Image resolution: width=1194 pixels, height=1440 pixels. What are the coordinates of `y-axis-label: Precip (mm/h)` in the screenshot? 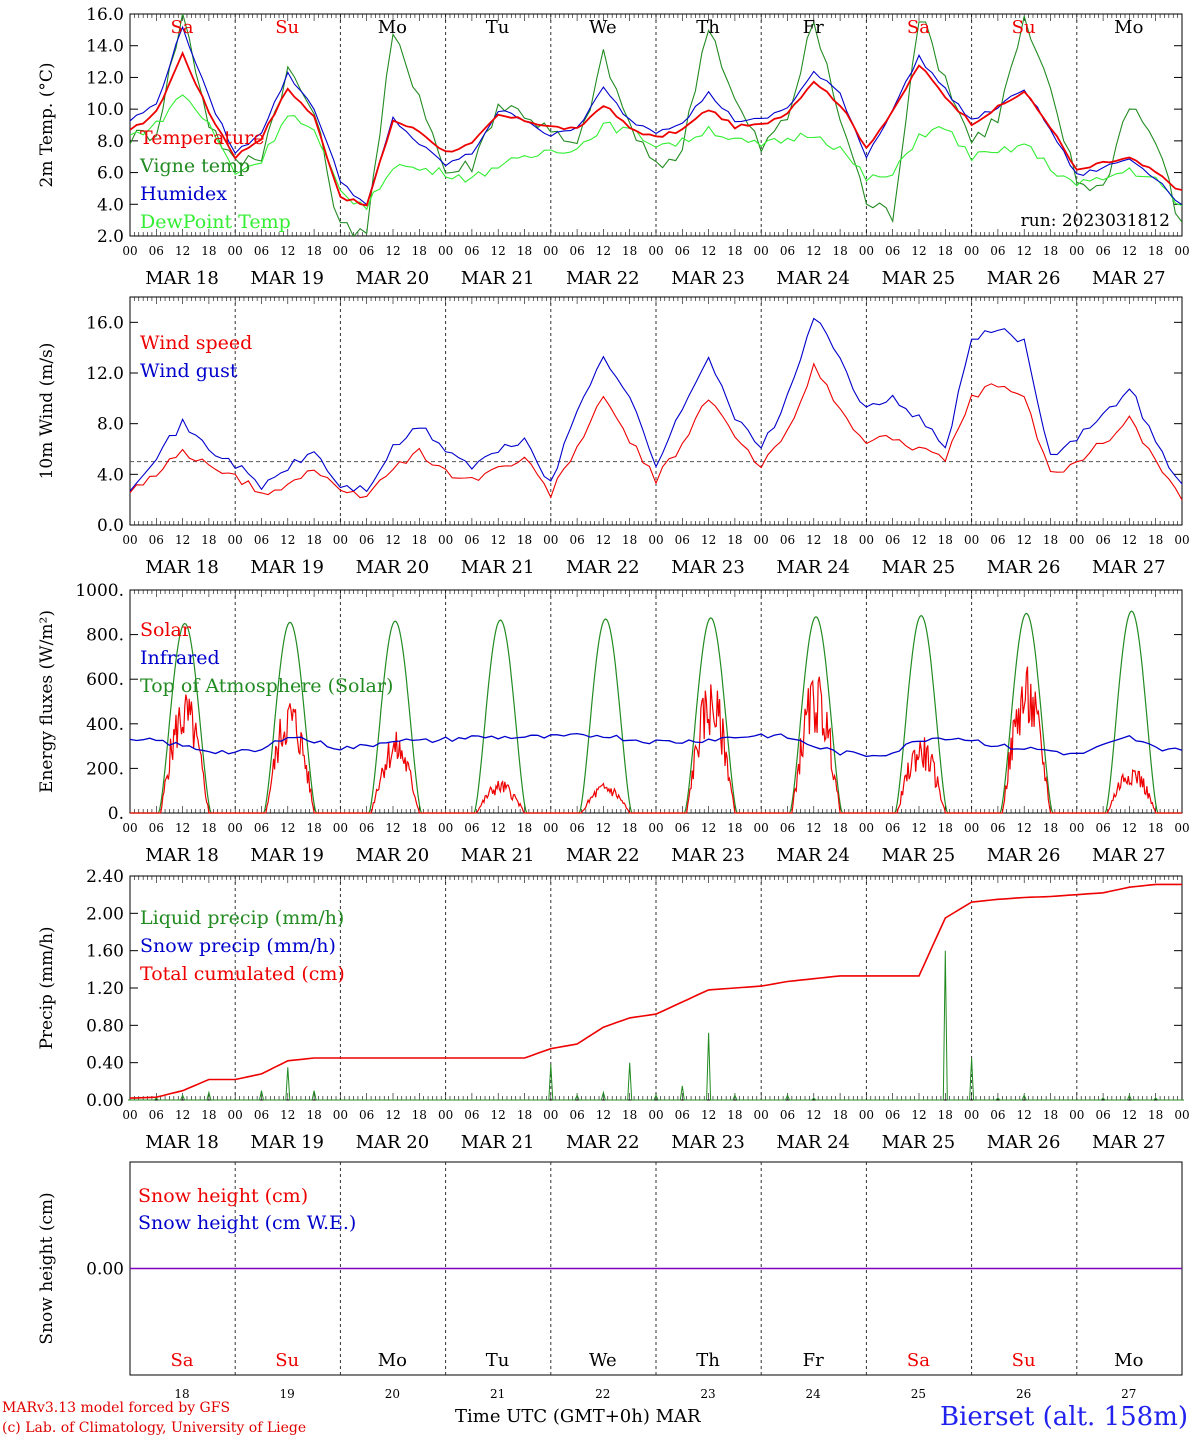 It's located at (47, 987).